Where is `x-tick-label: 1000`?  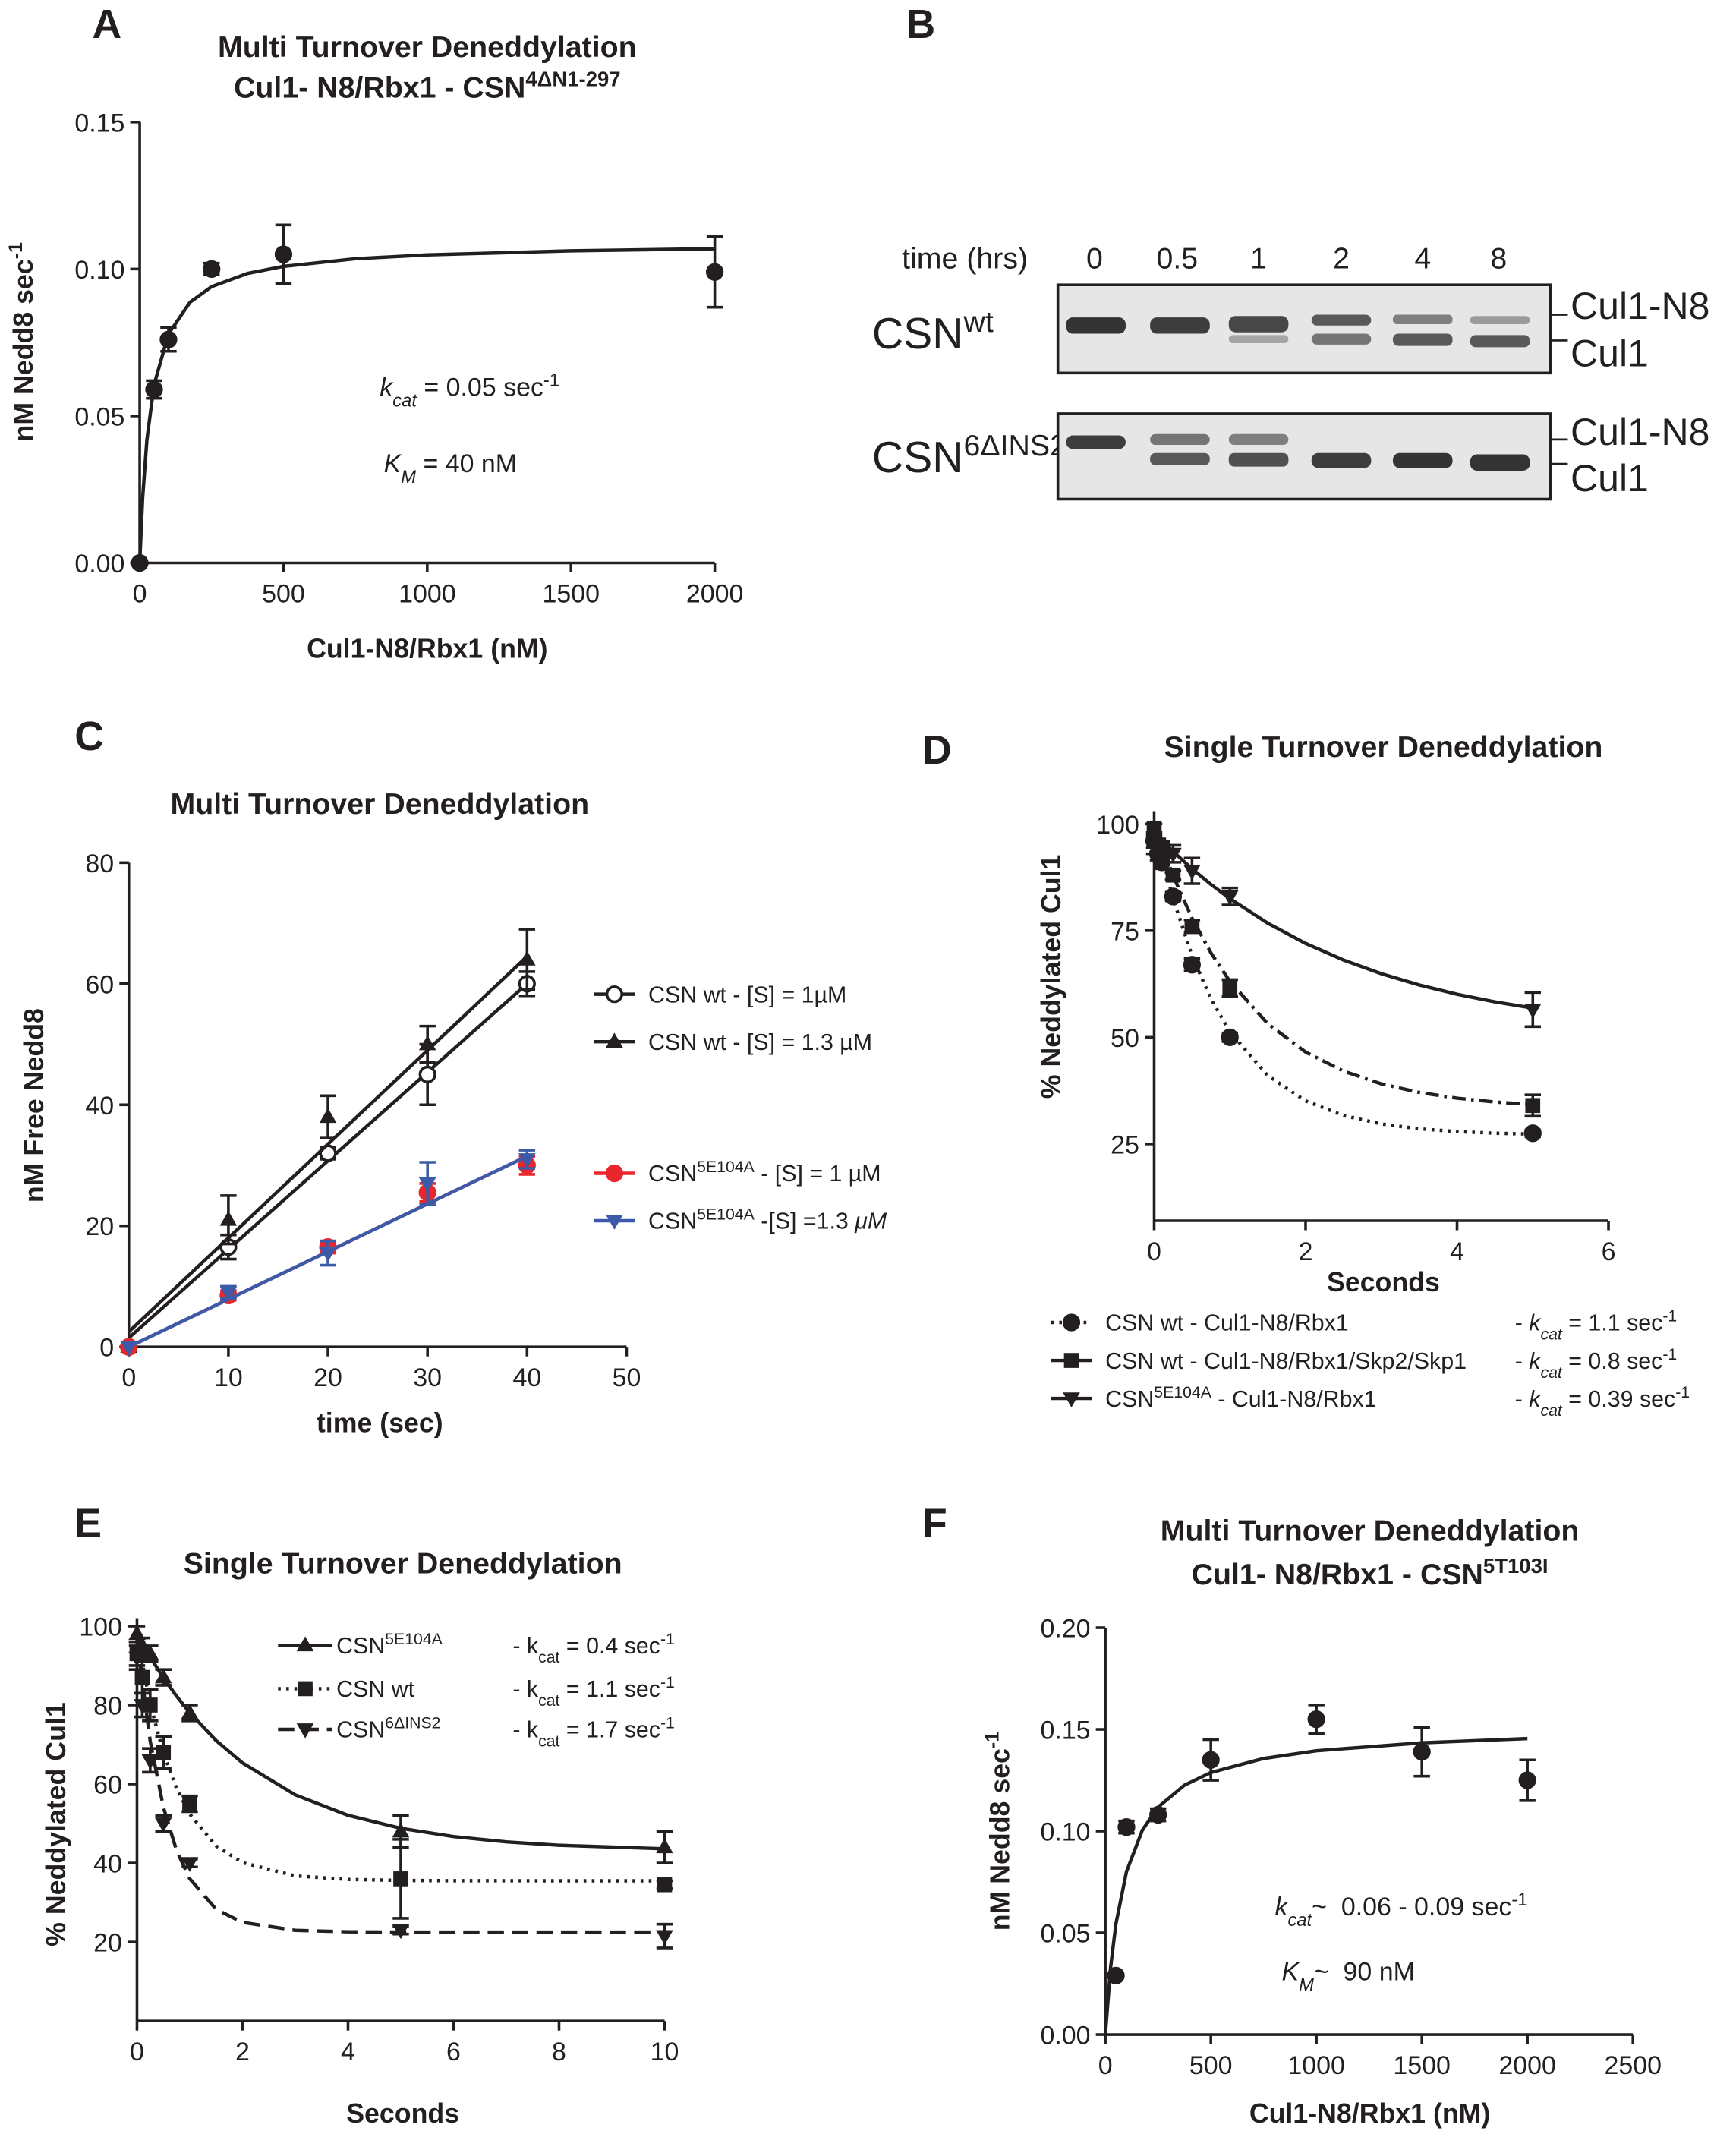
x-tick-label: 1000 is located at coordinates (1316, 2065).